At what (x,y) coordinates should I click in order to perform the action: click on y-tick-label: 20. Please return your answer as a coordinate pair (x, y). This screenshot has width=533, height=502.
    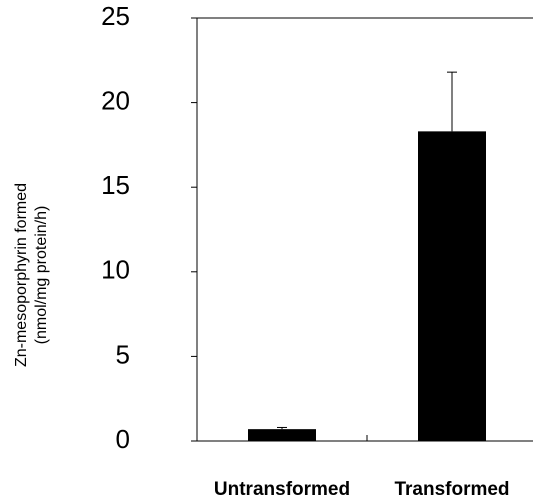
    Looking at the image, I should click on (115, 100).